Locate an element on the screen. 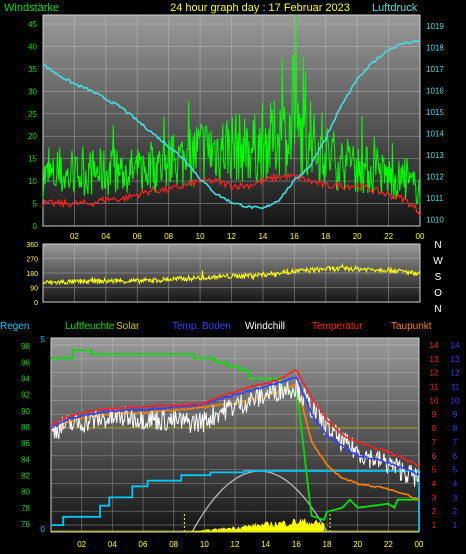 The image size is (466, 554). ground-temperature-tick-label: 11 is located at coordinates (455, 387).